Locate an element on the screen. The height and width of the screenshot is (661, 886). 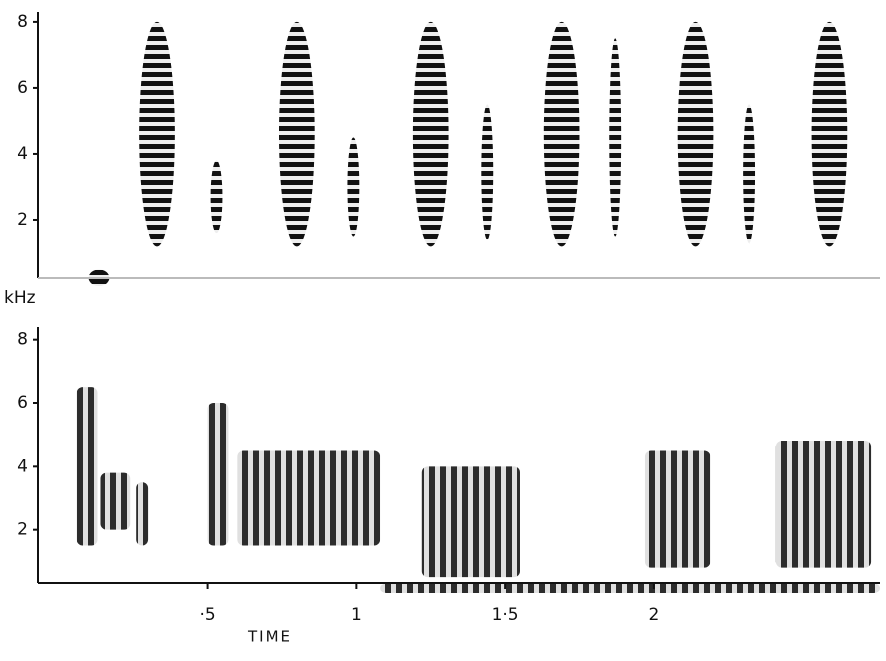
x-tick-label: ·5 is located at coordinates (207, 615).